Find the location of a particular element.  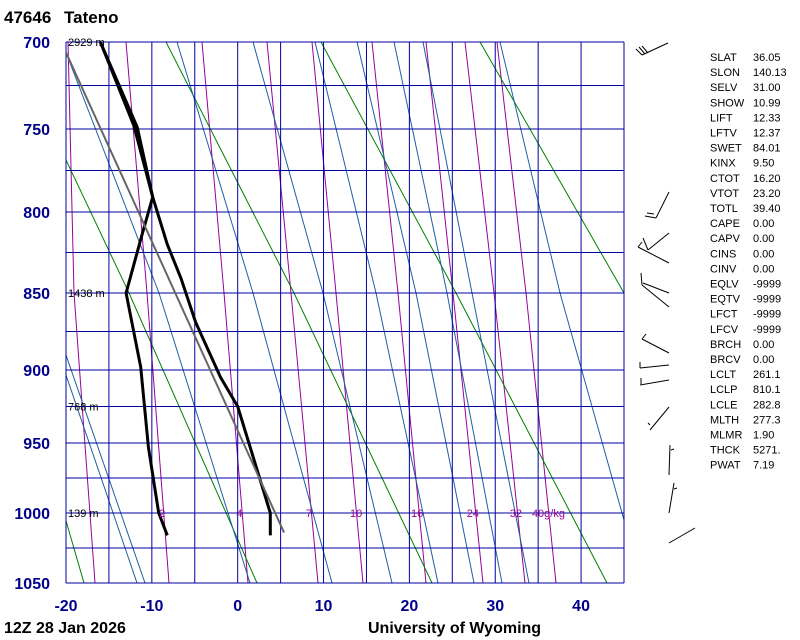

index-value: 5271. is located at coordinates (767, 451).